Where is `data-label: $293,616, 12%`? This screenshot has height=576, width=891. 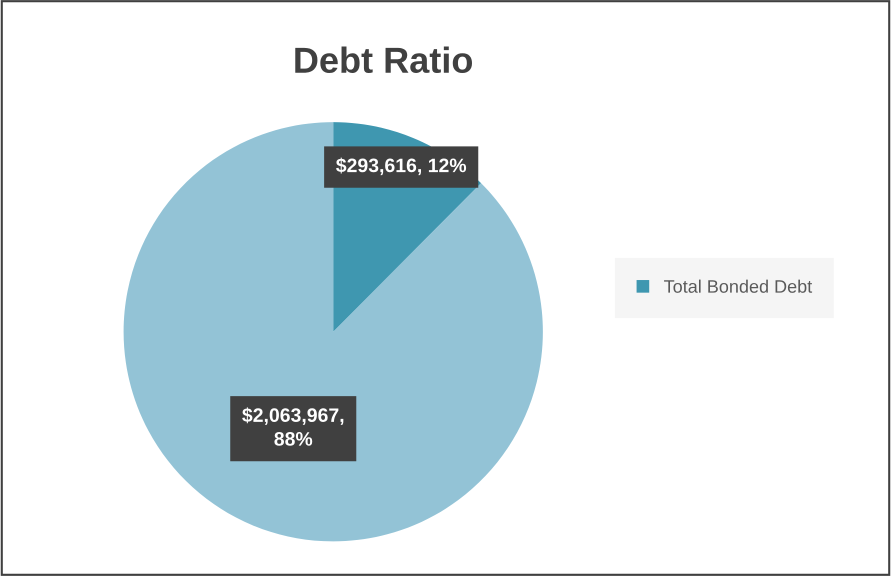
data-label: $293,616, 12% is located at coordinates (401, 167).